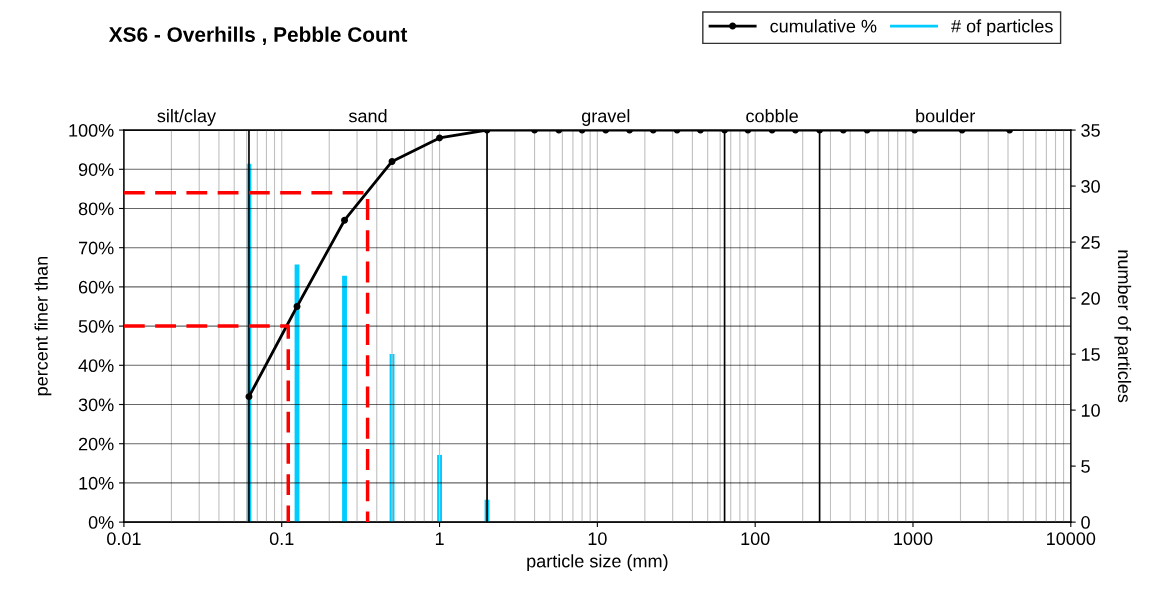 The height and width of the screenshot is (605, 1169). What do you see at coordinates (1123, 326) in the screenshot?
I see `y2-axis-title: number of particles` at bounding box center [1123, 326].